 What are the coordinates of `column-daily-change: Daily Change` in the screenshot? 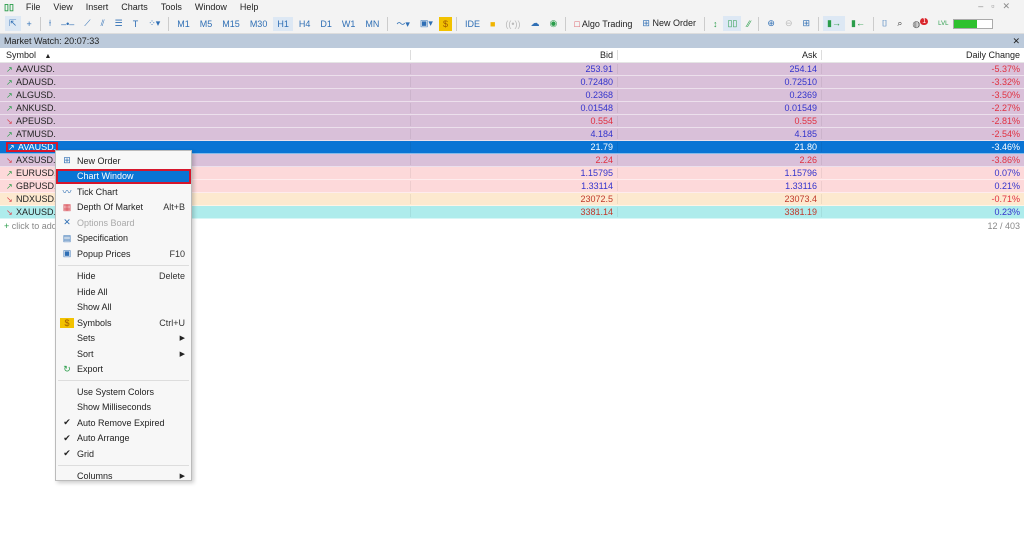 It's located at (922, 55).